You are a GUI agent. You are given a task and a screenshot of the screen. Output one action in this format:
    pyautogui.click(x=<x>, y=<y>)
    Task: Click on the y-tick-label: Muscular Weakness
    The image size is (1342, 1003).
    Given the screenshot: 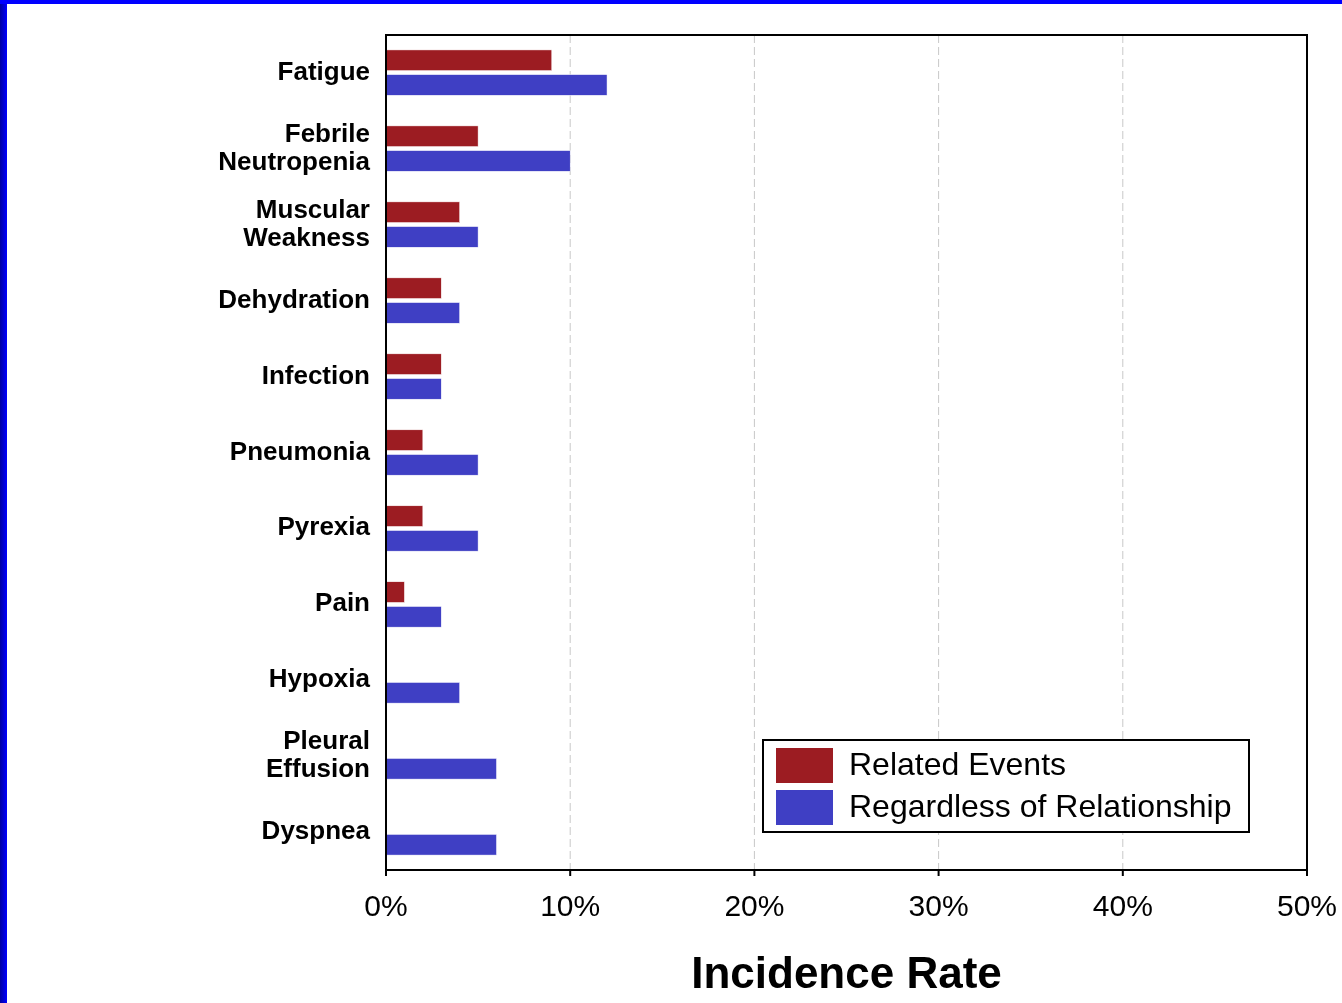 What is the action you would take?
    pyautogui.click(x=306, y=222)
    